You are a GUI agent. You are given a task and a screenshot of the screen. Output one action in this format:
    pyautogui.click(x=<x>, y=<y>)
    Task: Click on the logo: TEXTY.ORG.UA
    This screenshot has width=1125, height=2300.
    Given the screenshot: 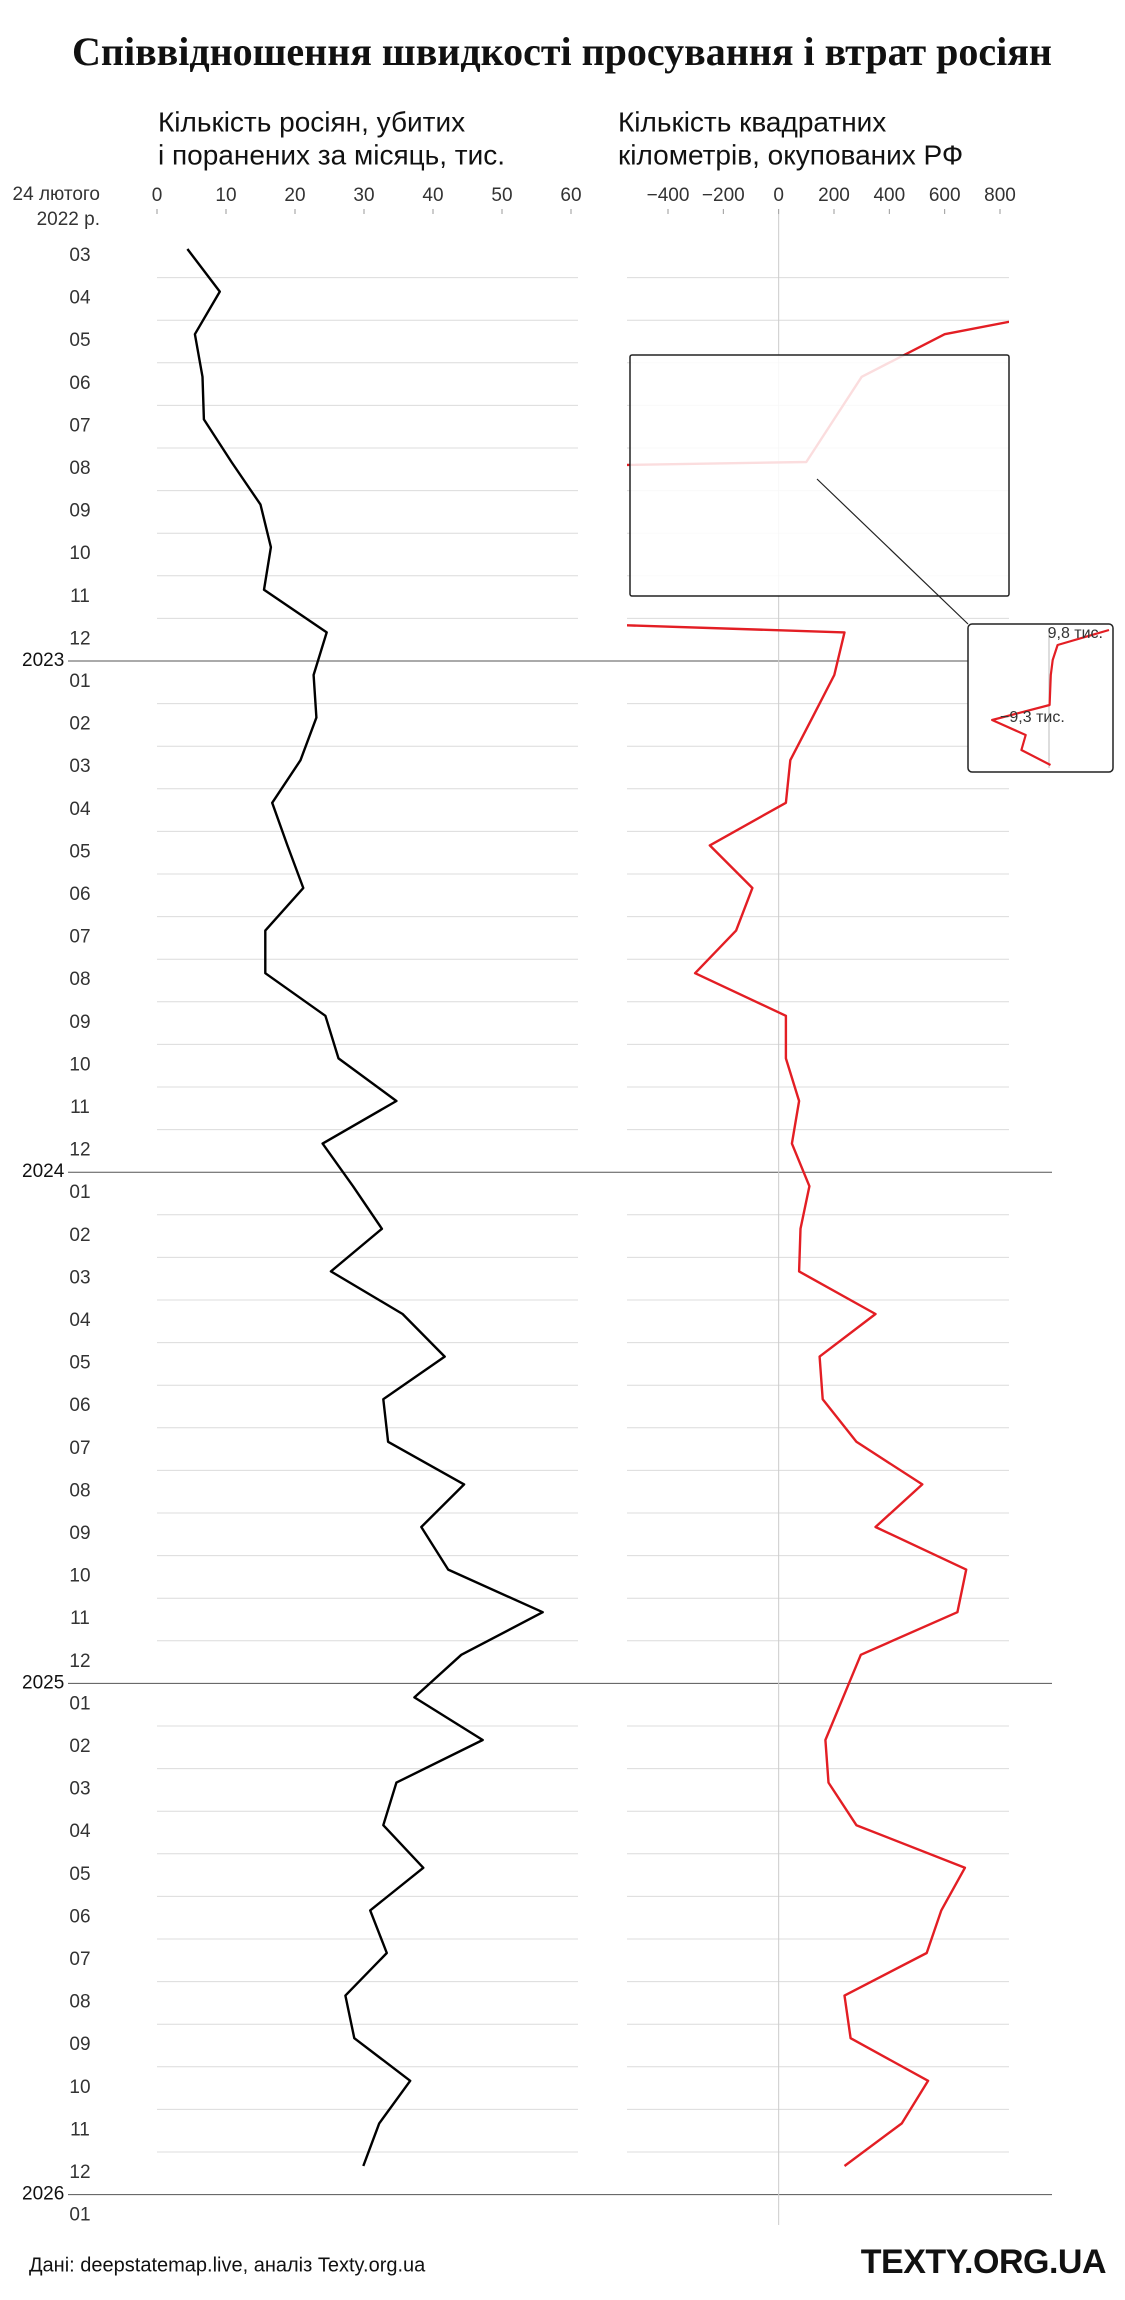 What is the action you would take?
    pyautogui.click(x=983, y=2262)
    